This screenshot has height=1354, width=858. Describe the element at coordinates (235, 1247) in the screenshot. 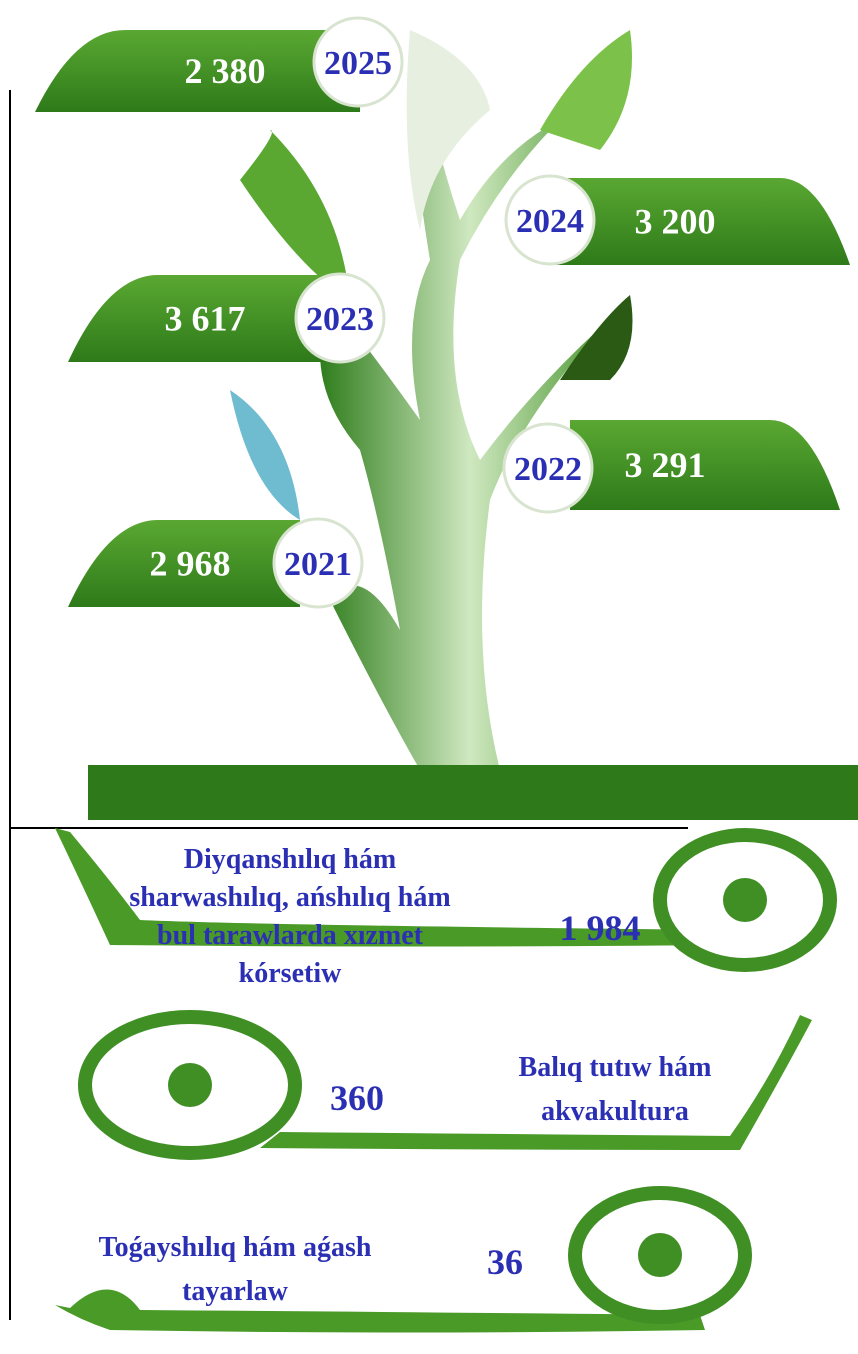

I see `sector-label: Toǵayshılıq hám aǵash` at that location.